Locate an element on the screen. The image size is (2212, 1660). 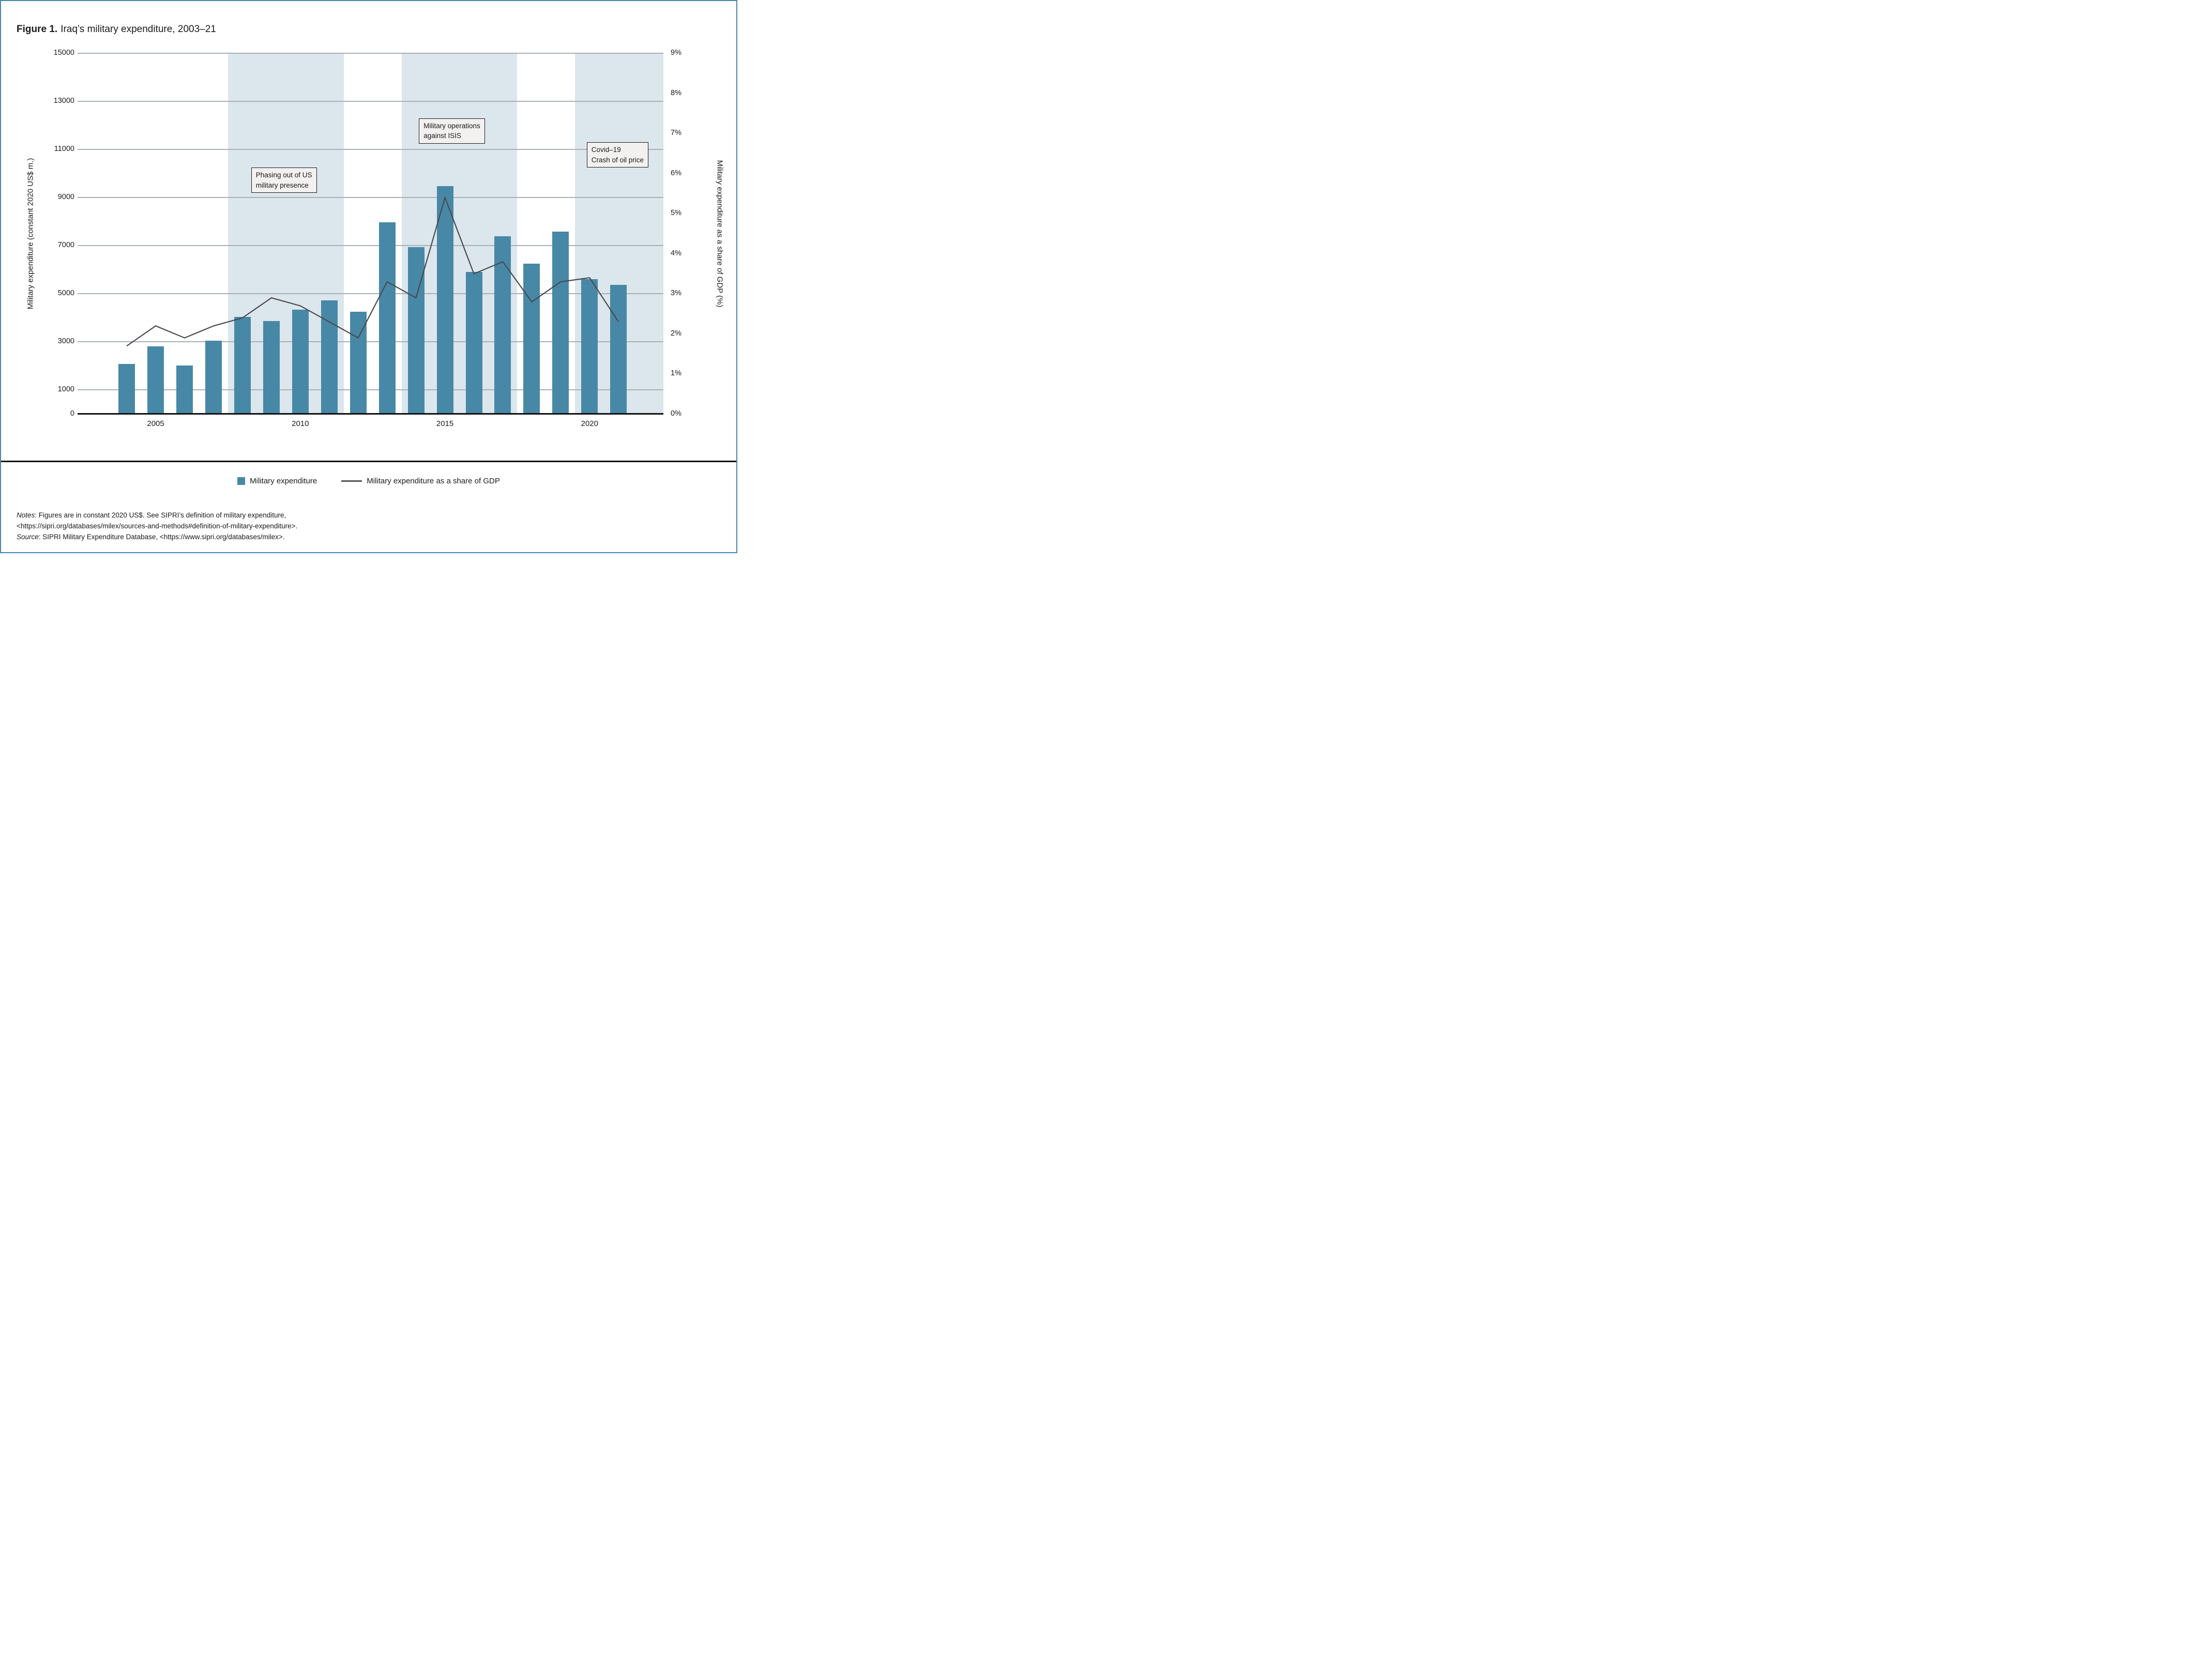
bar-2009 is located at coordinates (271, 367).